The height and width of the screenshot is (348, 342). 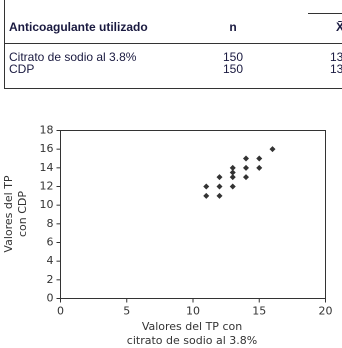 I want to click on x-tick-label: 10, so click(x=193, y=311).